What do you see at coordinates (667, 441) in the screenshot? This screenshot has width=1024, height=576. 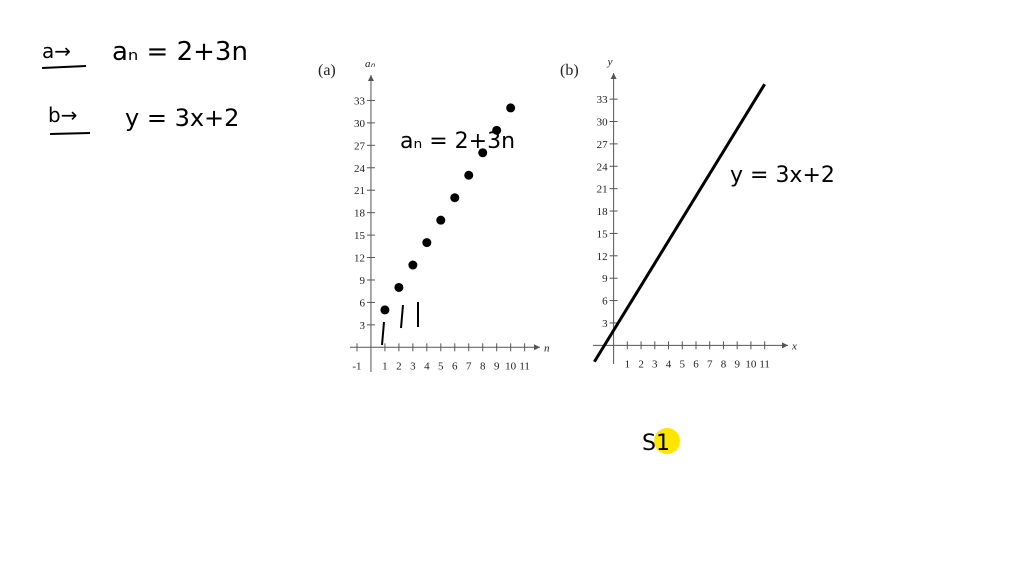 I see `cursor-highlight` at bounding box center [667, 441].